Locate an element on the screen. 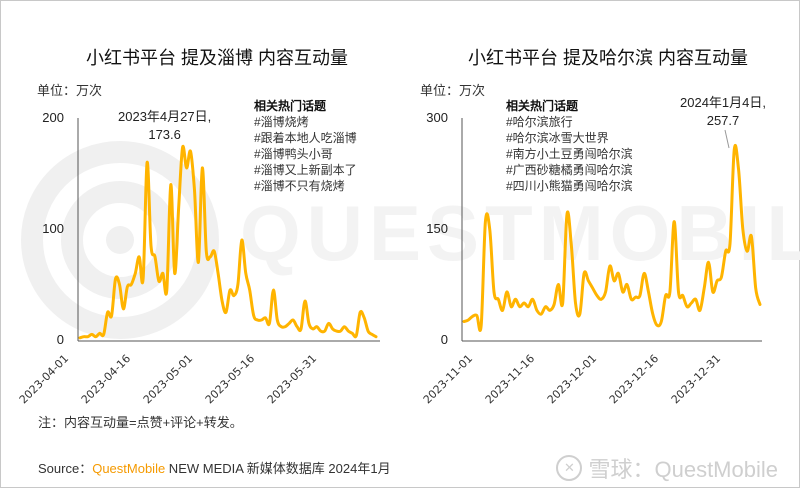 This screenshot has height=488, width=800. ytick-200: 200 is located at coordinates (53, 117).